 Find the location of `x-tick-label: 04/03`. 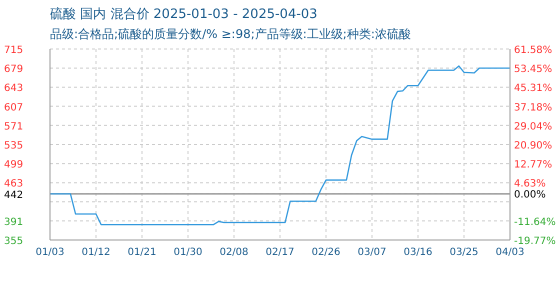

x-tick-label: 04/03 is located at coordinates (510, 252).